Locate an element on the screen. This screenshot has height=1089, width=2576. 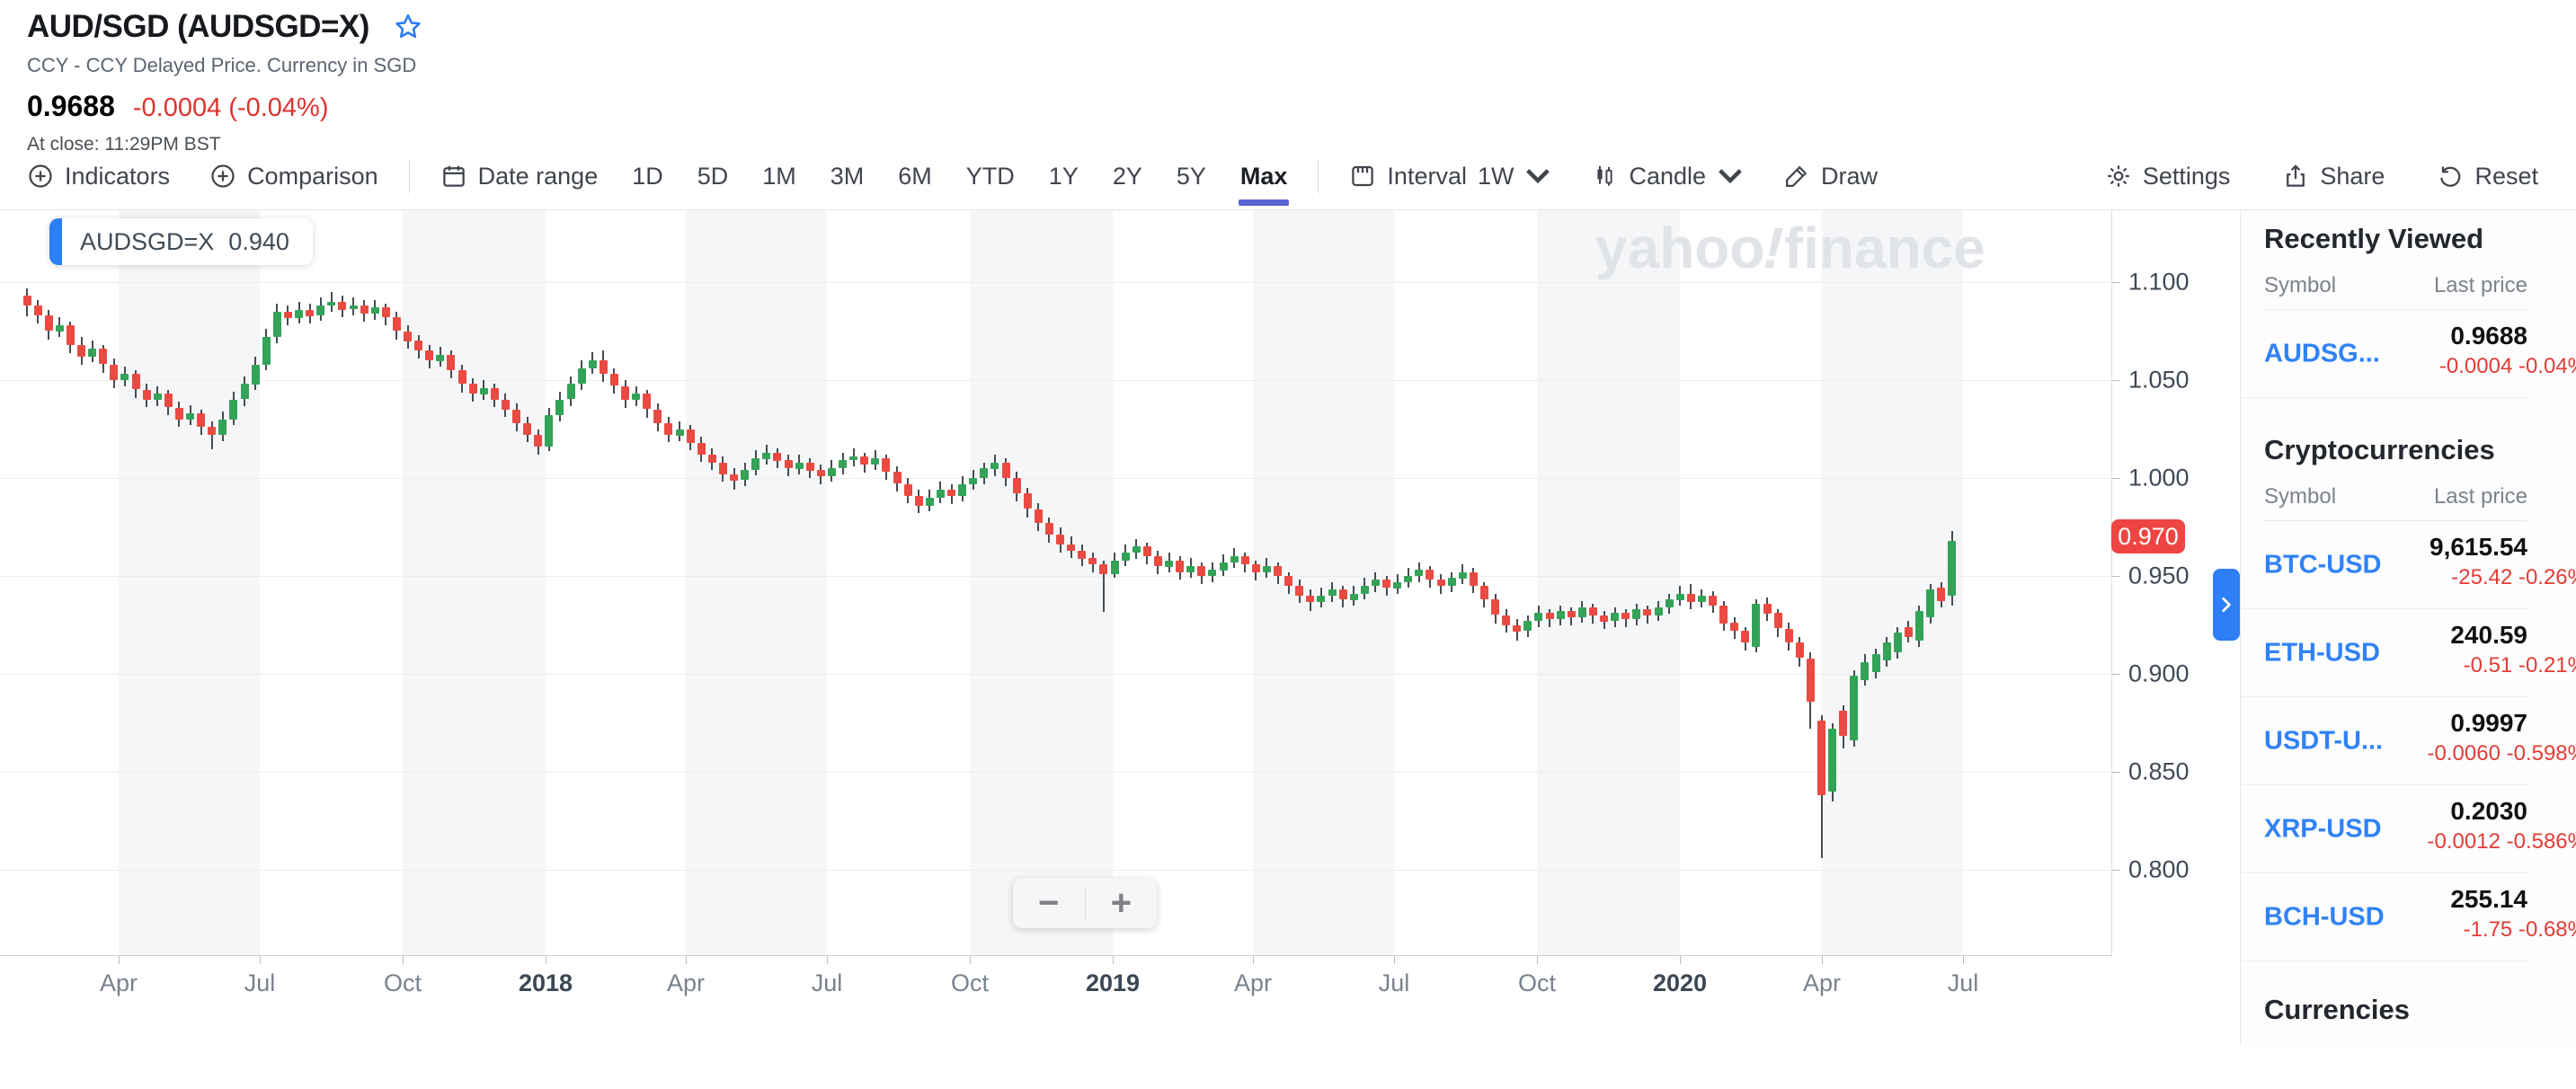
currencies-heading: Currencies is located at coordinates (2337, 1009).